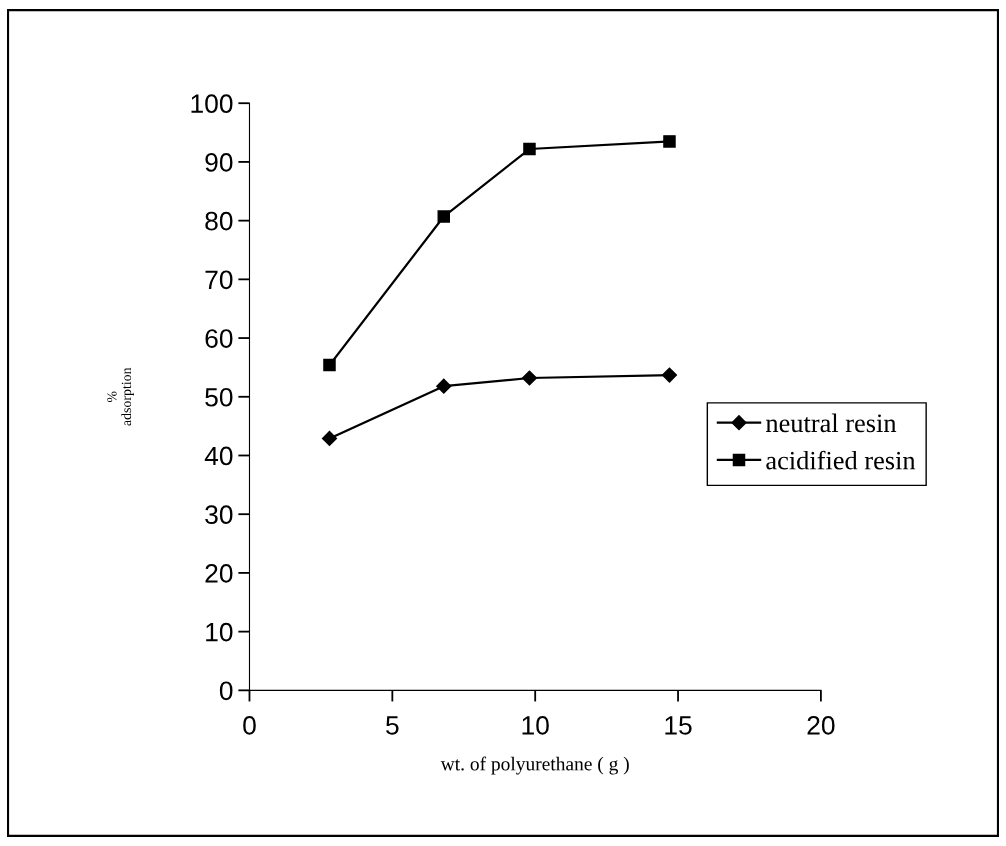 The width and height of the screenshot is (1006, 846). What do you see at coordinates (219, 632) in the screenshot?
I see `y-tick-label: 10` at bounding box center [219, 632].